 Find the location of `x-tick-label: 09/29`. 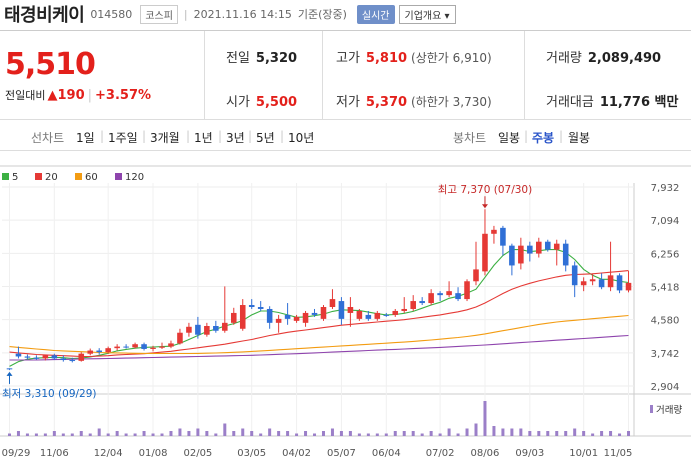

x-tick-label: 09/29 is located at coordinates (16, 453).